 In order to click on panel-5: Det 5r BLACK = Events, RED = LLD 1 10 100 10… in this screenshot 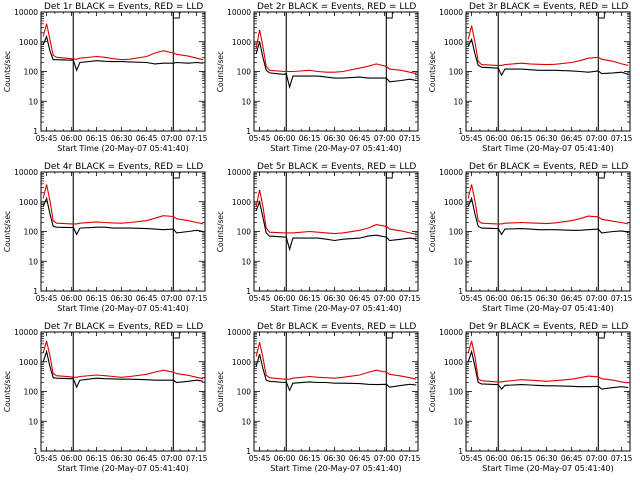, I will do `click(318, 237)`.